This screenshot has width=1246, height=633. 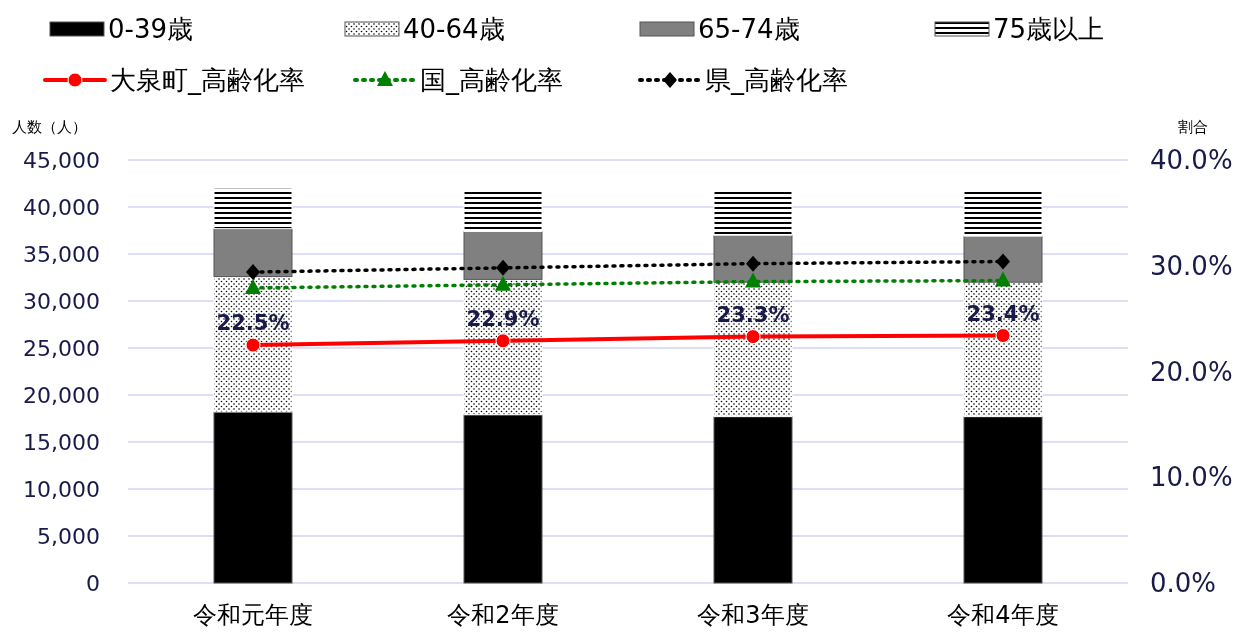 What do you see at coordinates (454, 29) in the screenshot?
I see `legend-label: 40-64歳` at bounding box center [454, 29].